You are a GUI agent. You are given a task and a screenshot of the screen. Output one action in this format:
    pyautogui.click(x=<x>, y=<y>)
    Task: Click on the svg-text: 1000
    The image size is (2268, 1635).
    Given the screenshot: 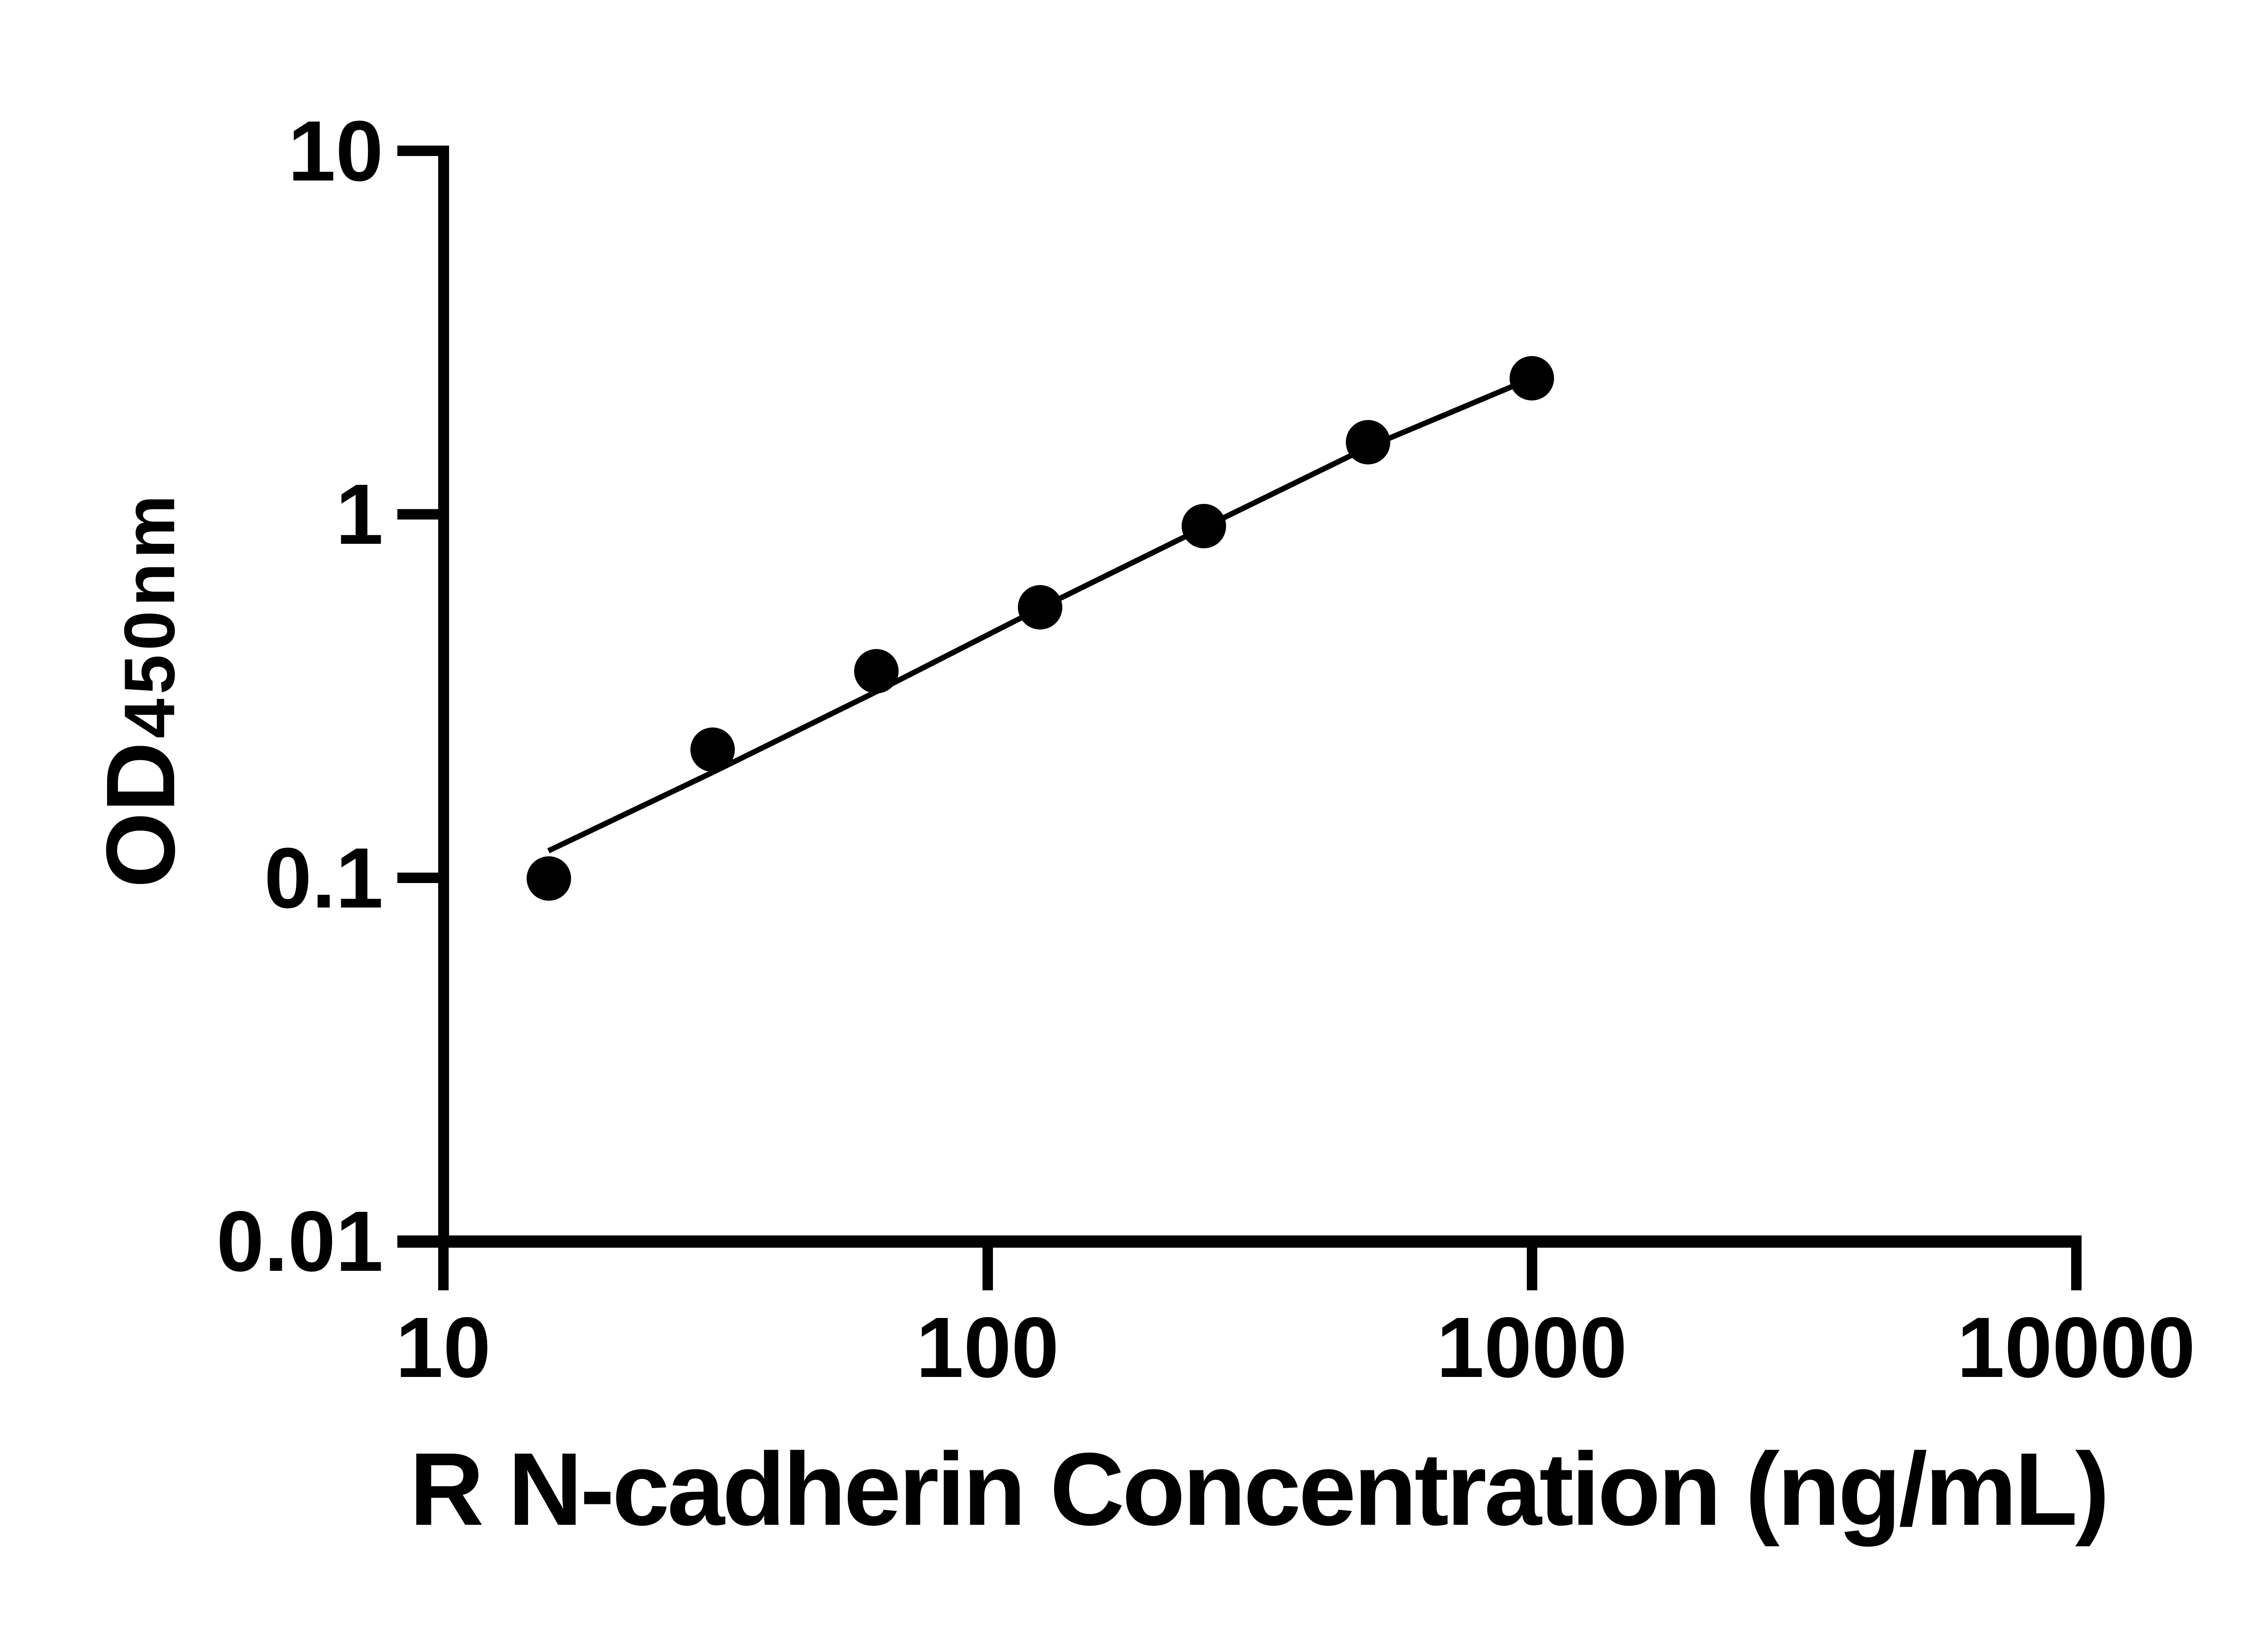 What is the action you would take?
    pyautogui.click(x=1532, y=1348)
    